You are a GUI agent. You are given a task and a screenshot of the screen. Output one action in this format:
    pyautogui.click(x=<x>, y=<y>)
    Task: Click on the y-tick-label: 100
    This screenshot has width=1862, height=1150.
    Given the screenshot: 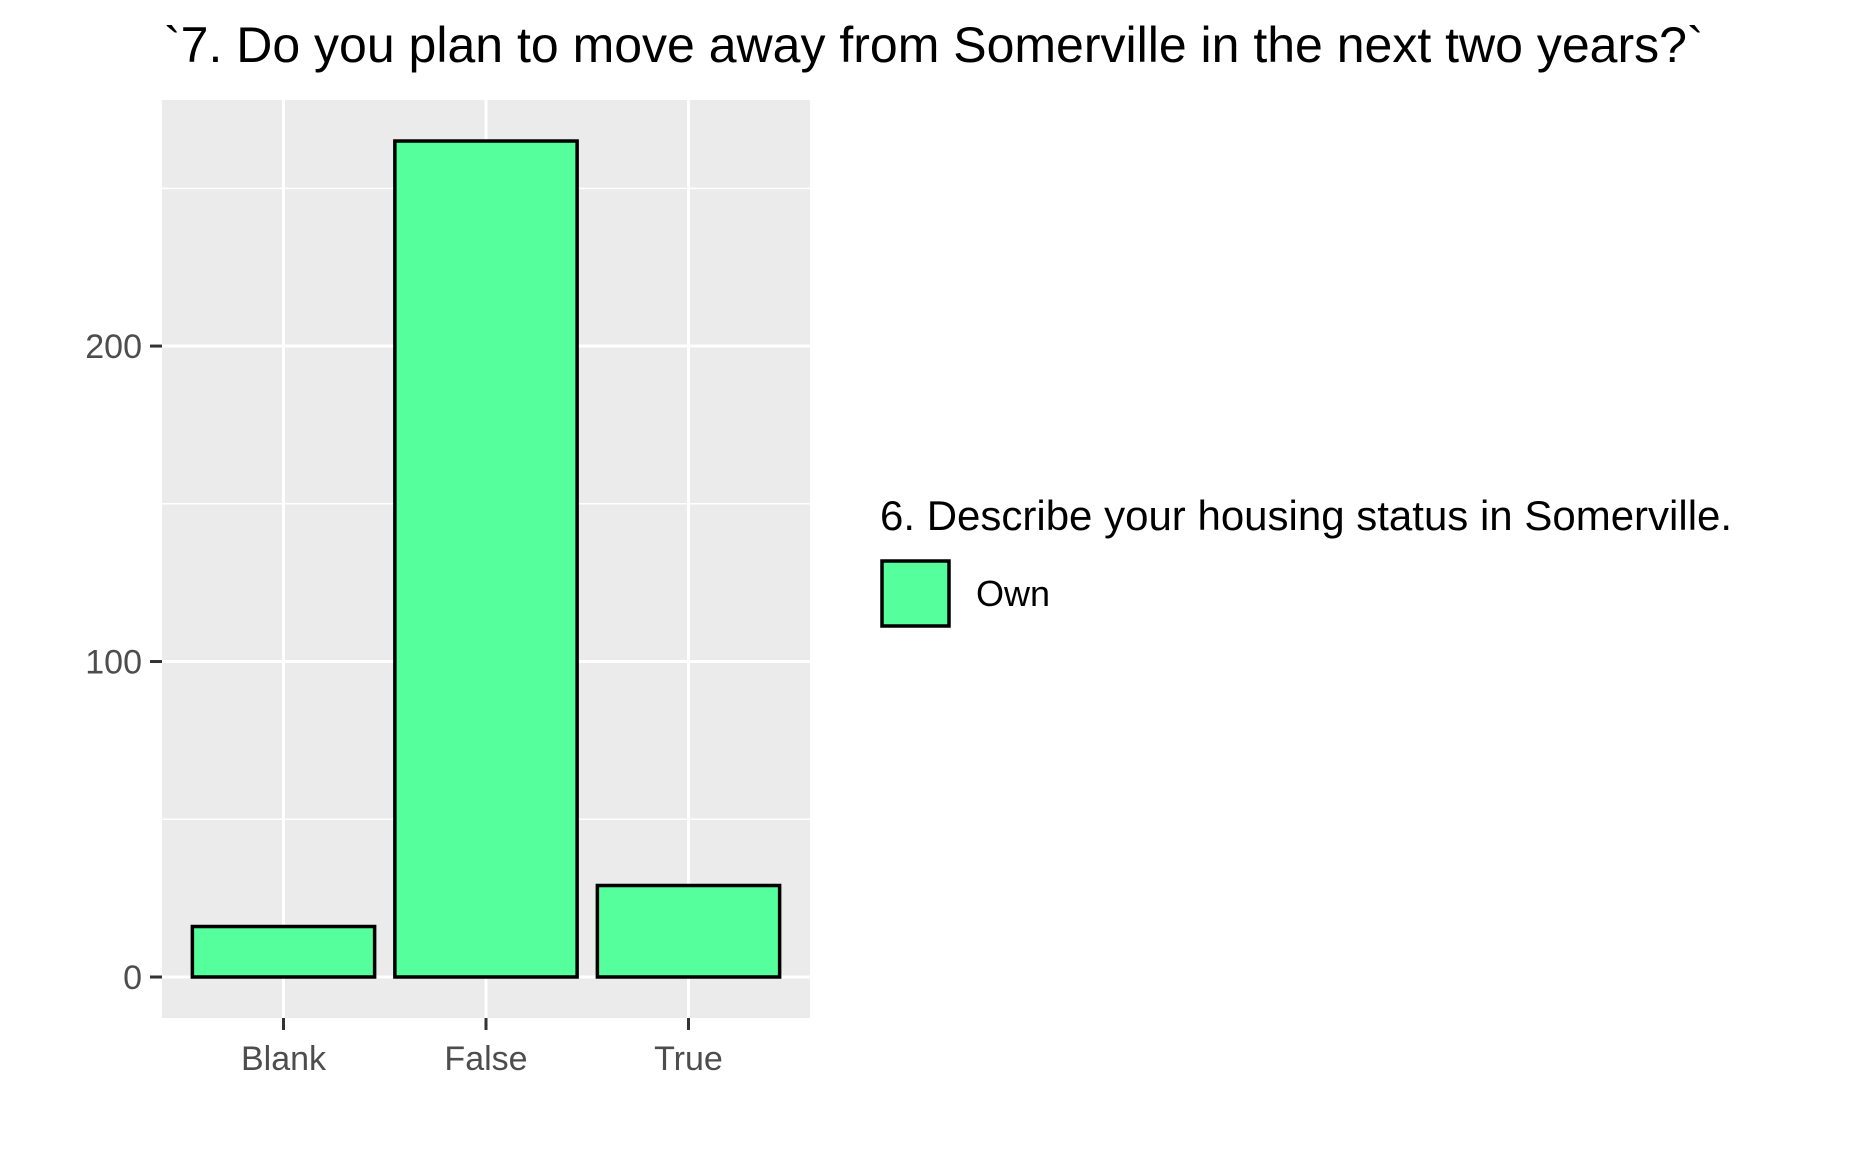 What is the action you would take?
    pyautogui.click(x=113, y=663)
    